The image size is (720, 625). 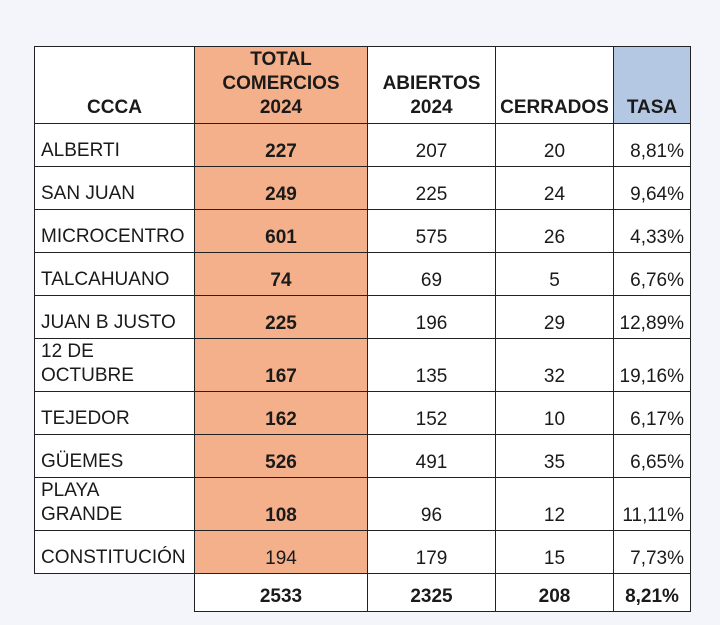 I want to click on row-open: 575, so click(x=431, y=231).